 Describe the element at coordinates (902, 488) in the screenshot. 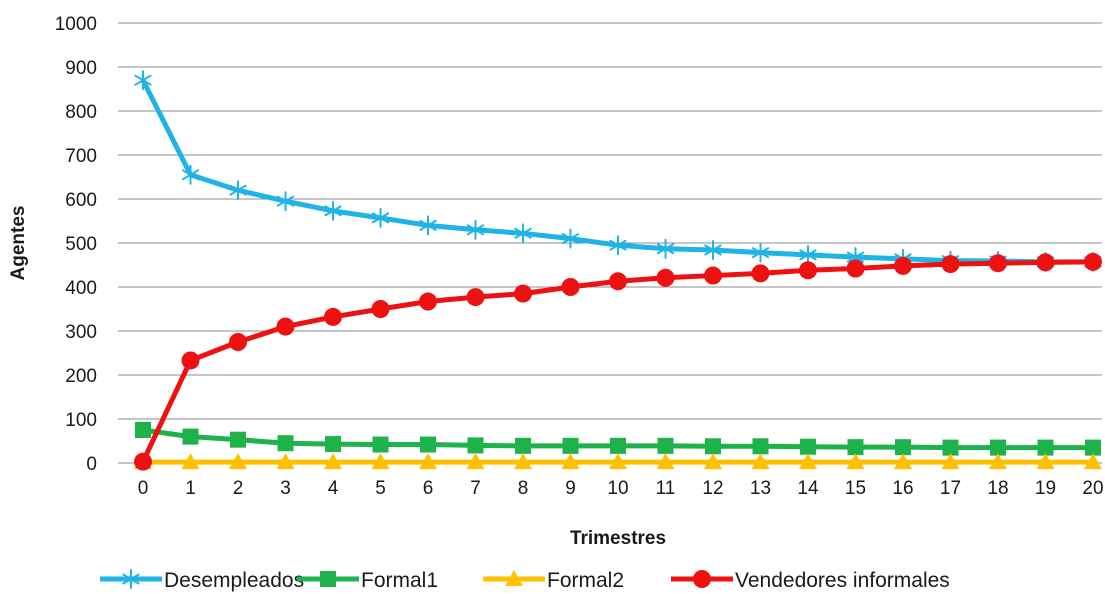

I see `x-tick-label: 16` at that location.